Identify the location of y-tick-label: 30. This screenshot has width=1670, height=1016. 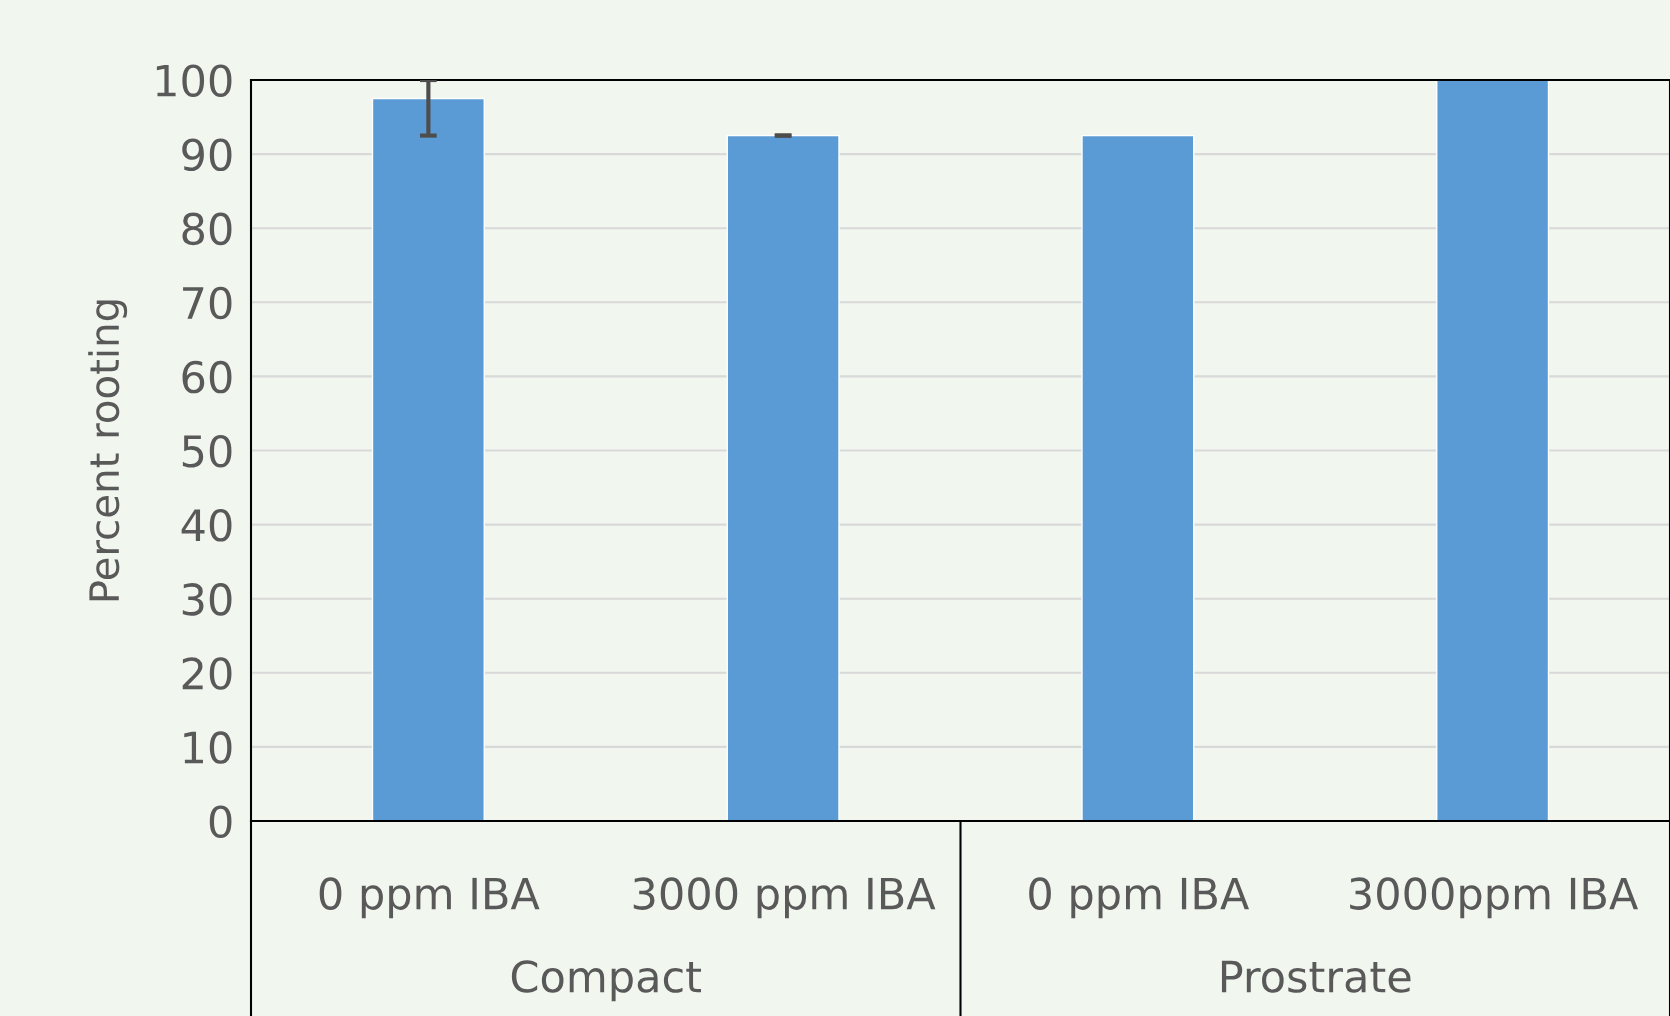
(207, 599).